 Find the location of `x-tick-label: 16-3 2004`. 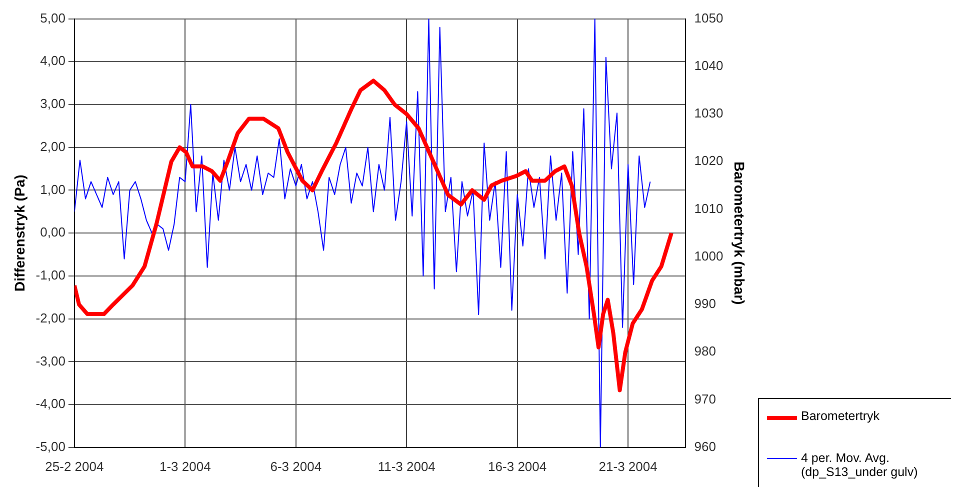

x-tick-label: 16-3 2004 is located at coordinates (517, 466).